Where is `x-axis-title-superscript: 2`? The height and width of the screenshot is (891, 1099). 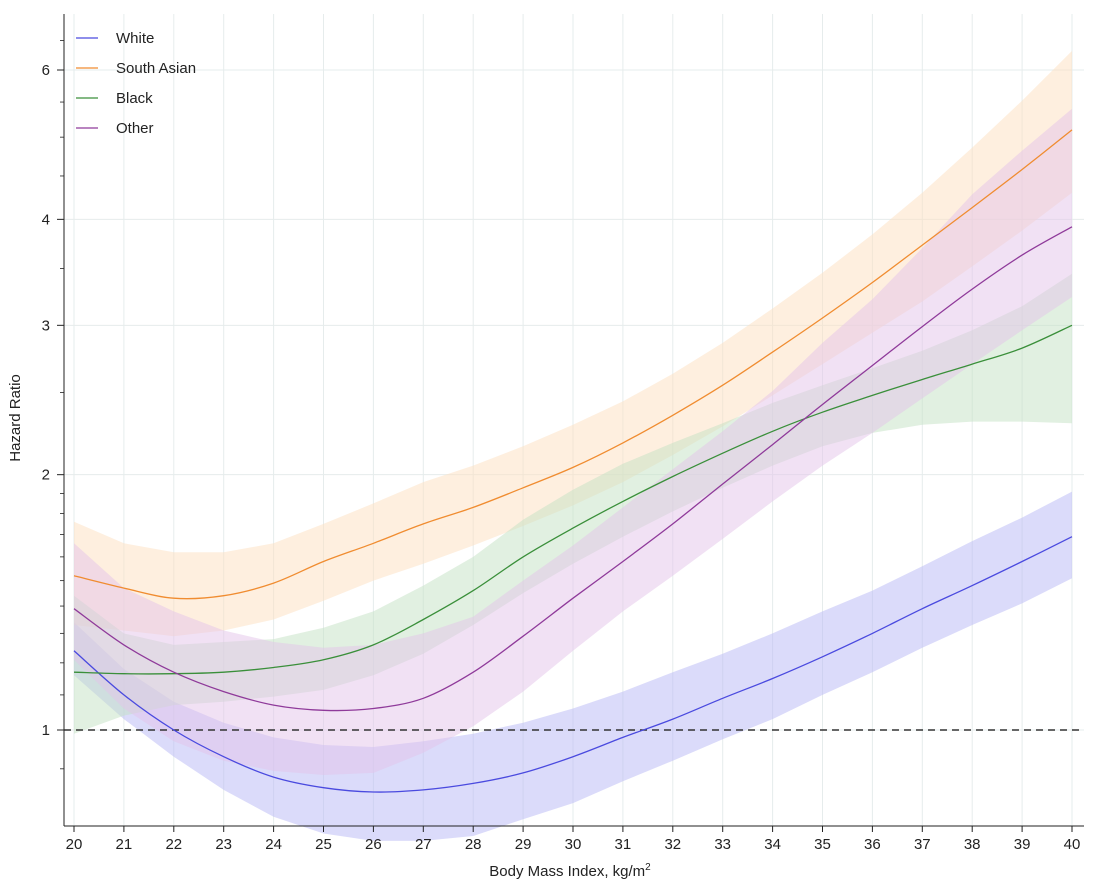
x-axis-title-superscript: 2 is located at coordinates (648, 867).